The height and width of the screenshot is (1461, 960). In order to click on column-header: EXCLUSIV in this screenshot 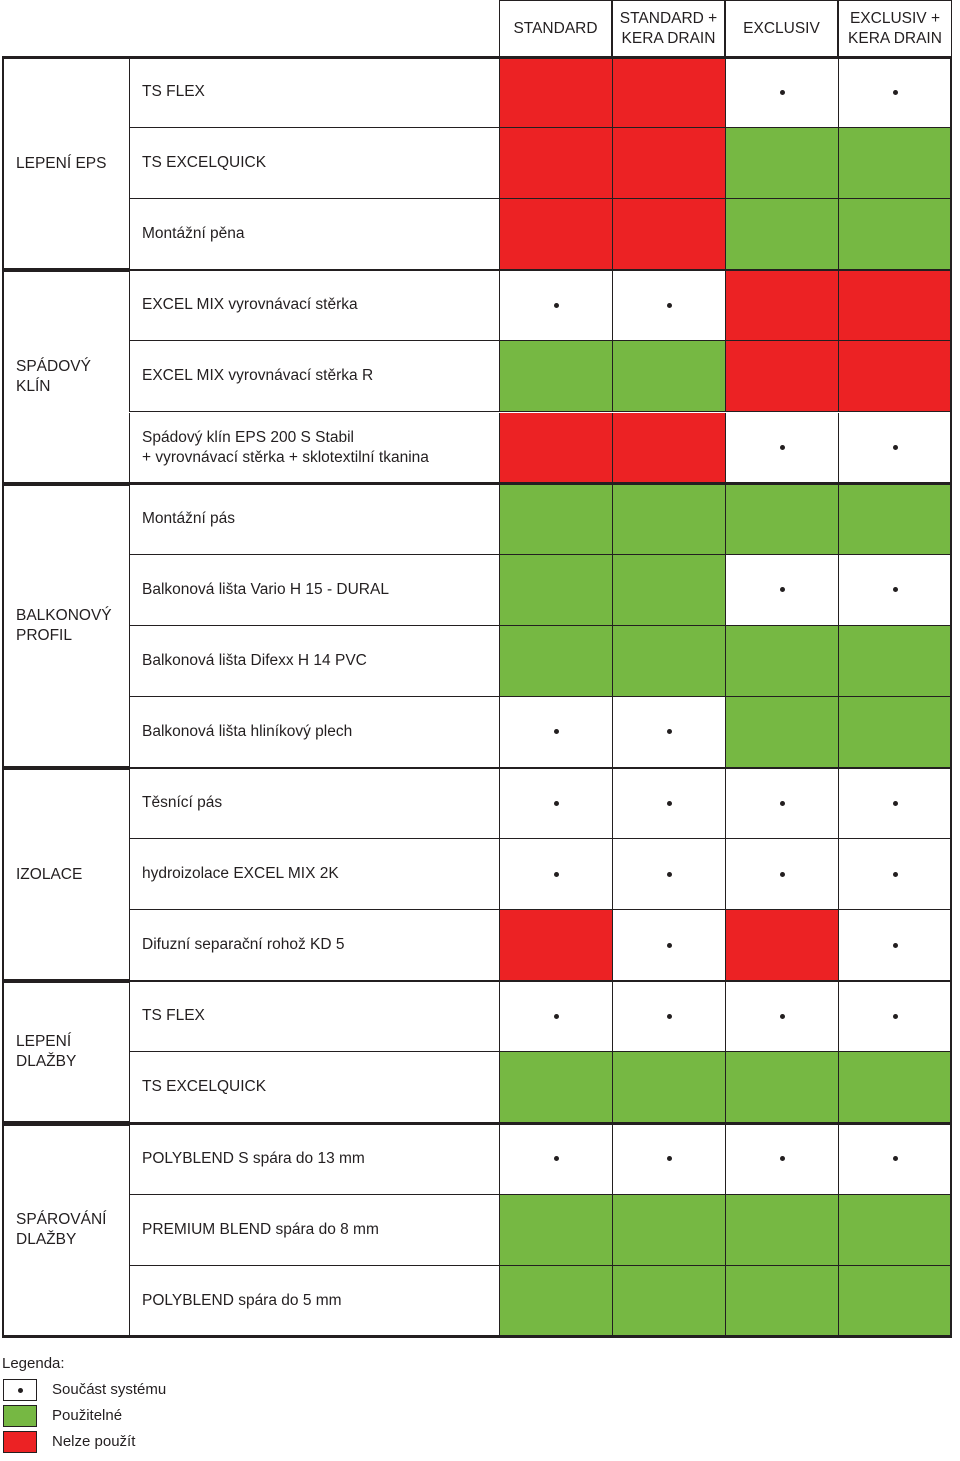, I will do `click(781, 29)`.